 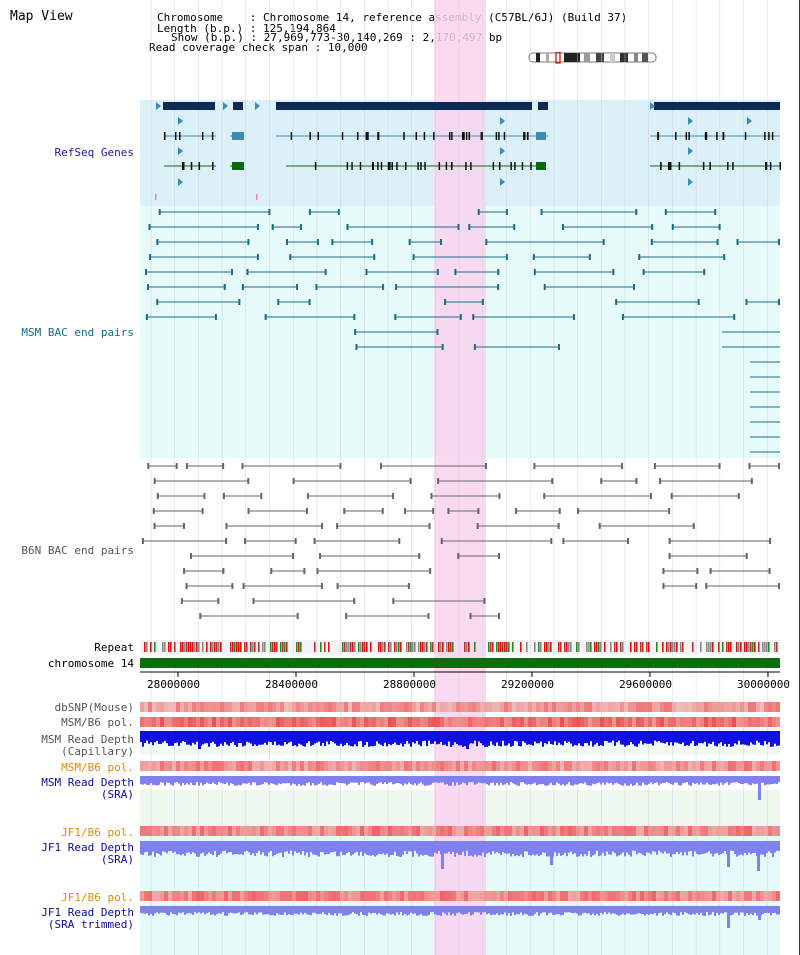 What do you see at coordinates (97, 767) in the screenshot?
I see `track-label-msm-b6-pol-2: MSM/B6 pol.` at bounding box center [97, 767].